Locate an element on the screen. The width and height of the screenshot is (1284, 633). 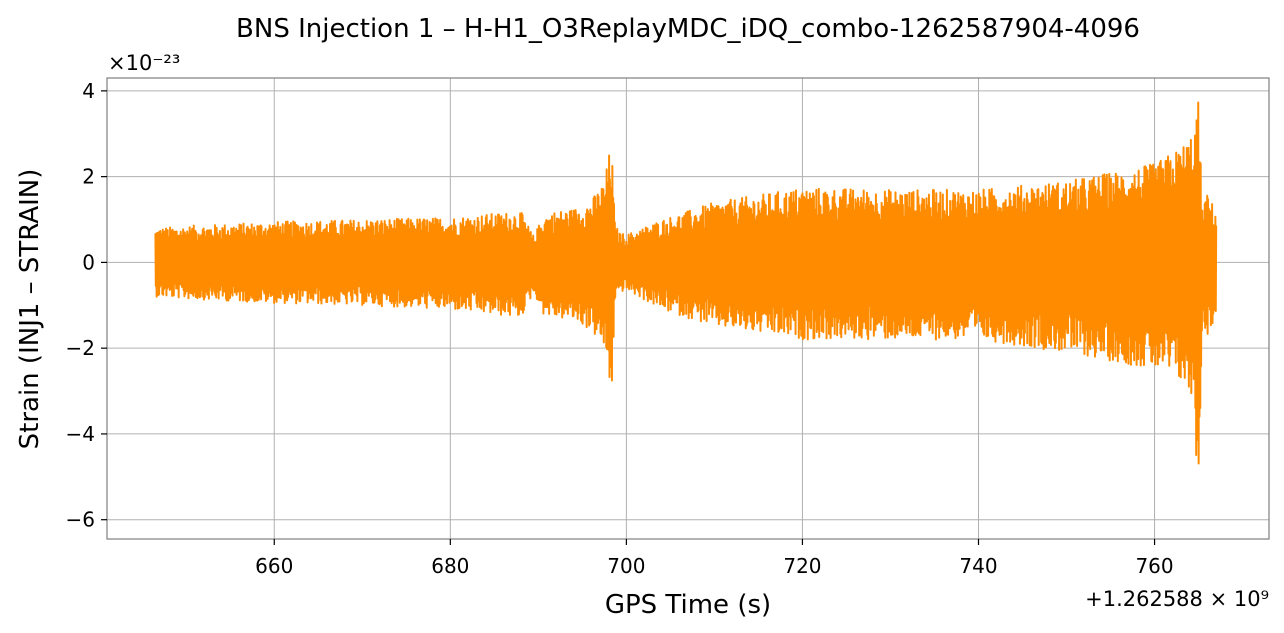
x-tick-label: 660 is located at coordinates (274, 566).